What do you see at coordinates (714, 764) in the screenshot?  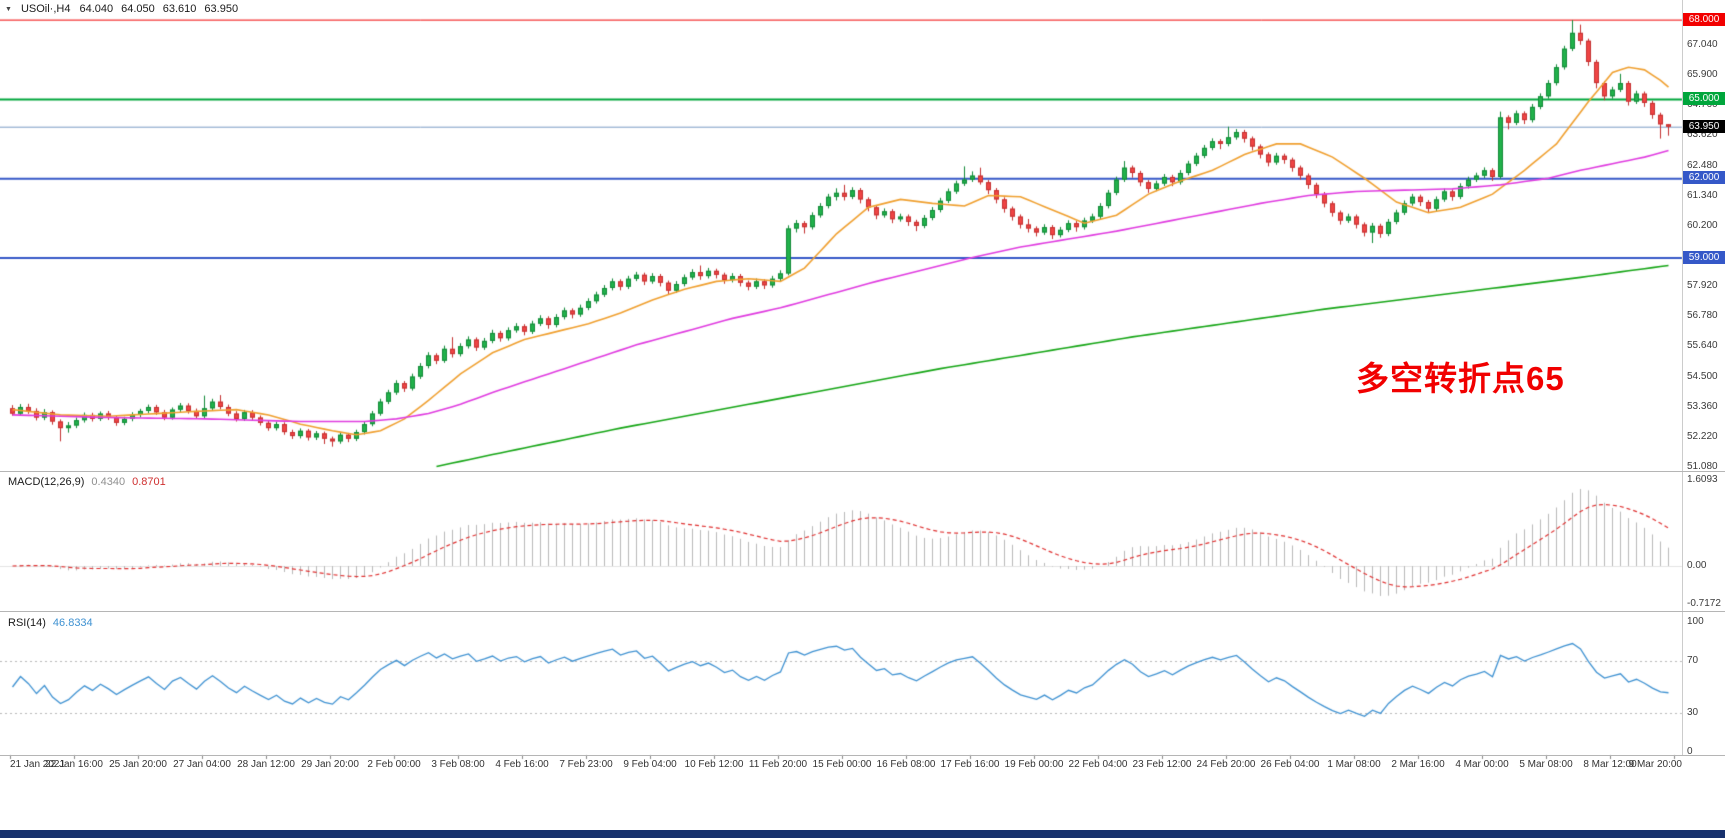 I see `time-axis-label: 10 Feb 12:00` at bounding box center [714, 764].